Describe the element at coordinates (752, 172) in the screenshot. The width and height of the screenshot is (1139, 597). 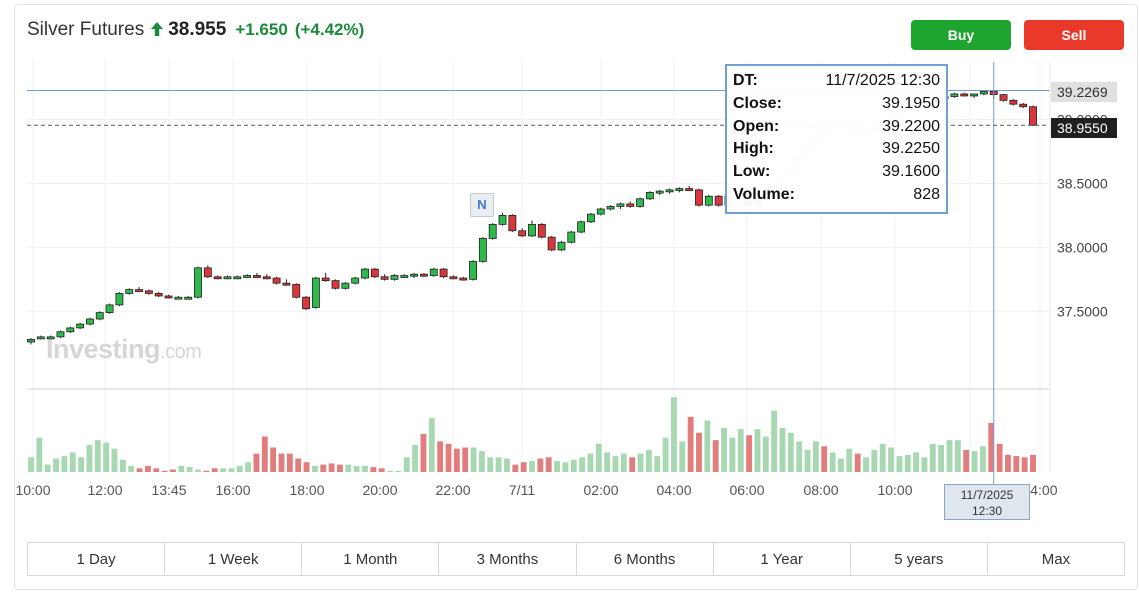
I see `tooltip-key: Low:` at that location.